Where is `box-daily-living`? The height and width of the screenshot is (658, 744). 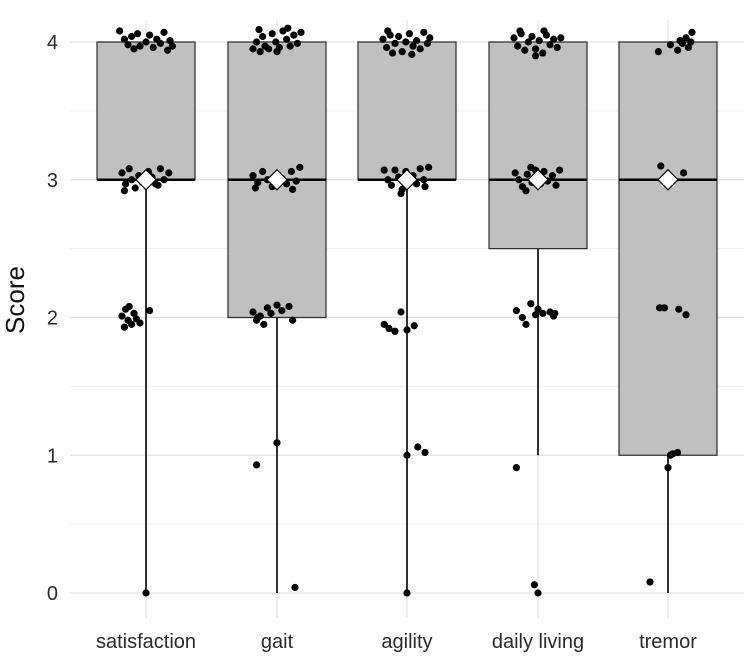 box-daily-living is located at coordinates (538, 145).